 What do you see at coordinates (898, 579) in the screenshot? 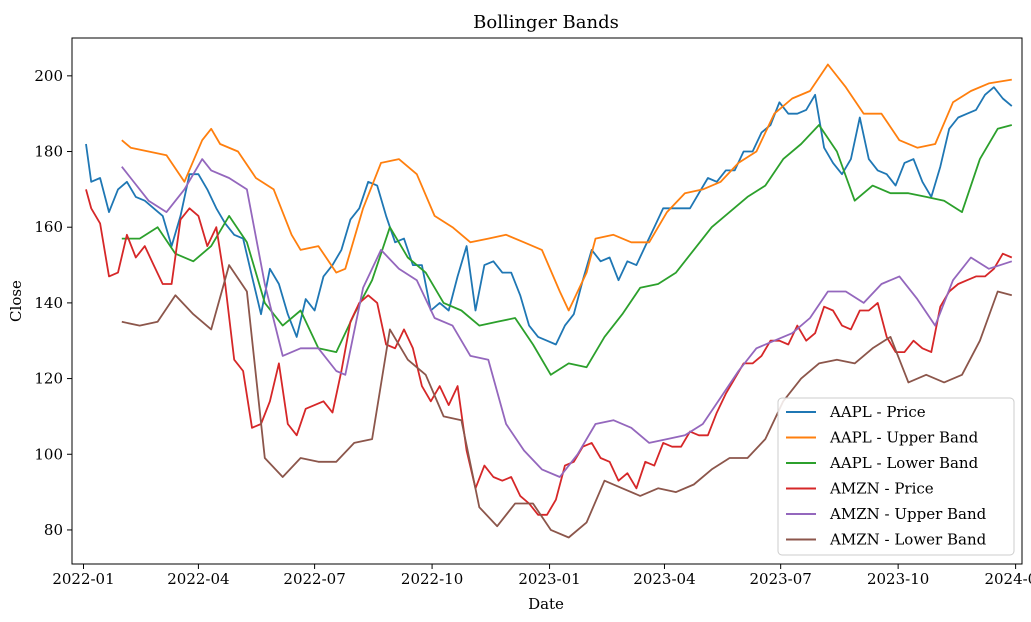
I see `x-tick-label: 2023-10` at bounding box center [898, 579].